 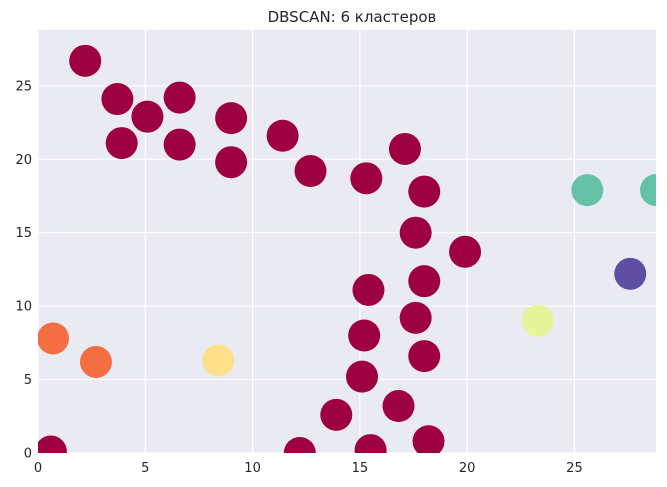 What do you see at coordinates (28, 454) in the screenshot?
I see `y-tick-label: 0` at bounding box center [28, 454].